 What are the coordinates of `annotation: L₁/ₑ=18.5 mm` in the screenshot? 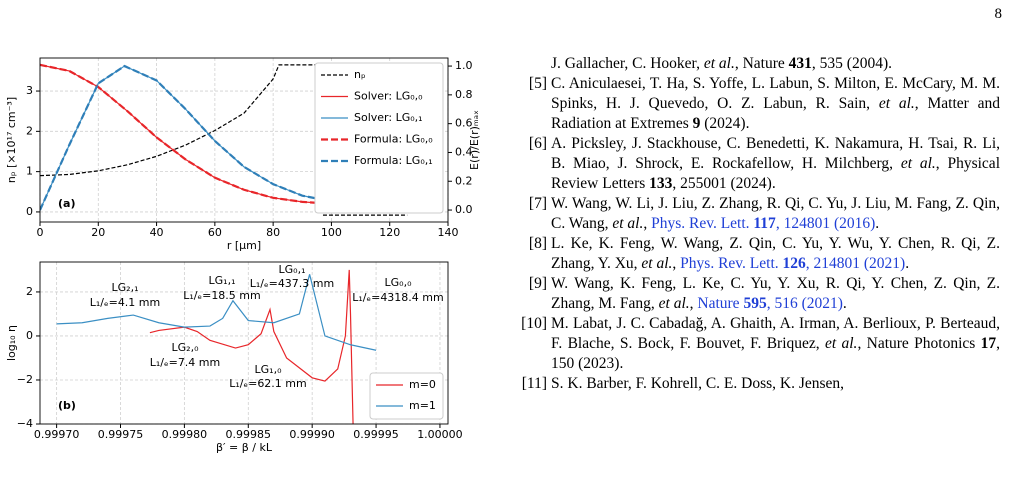 It's located at (221, 295).